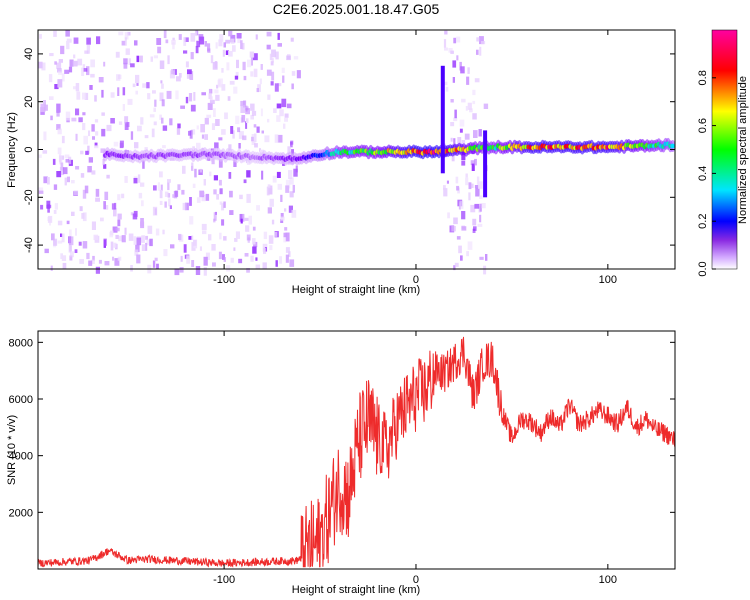  What do you see at coordinates (608, 280) in the screenshot?
I see `spectrogram-x-tick-label: 100` at bounding box center [608, 280].